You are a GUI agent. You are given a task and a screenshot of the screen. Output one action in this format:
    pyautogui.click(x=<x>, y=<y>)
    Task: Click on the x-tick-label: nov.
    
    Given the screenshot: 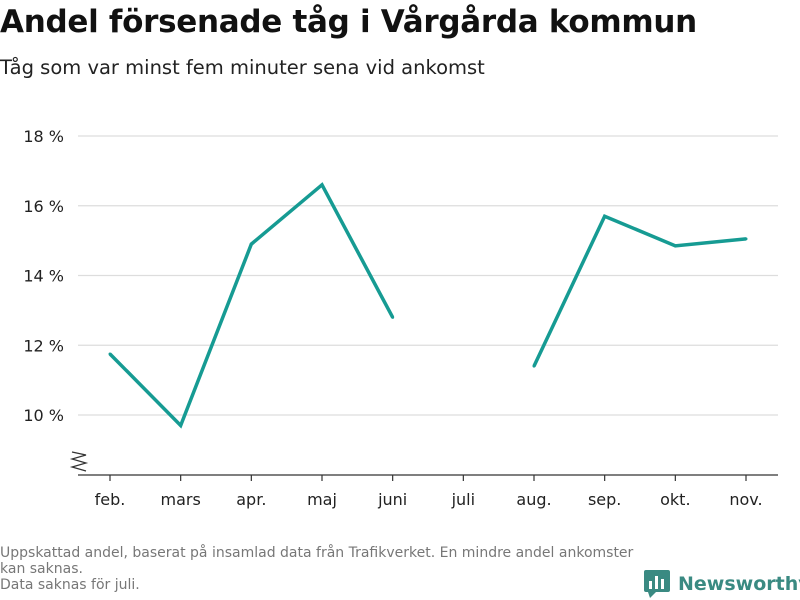 What is the action you would take?
    pyautogui.click(x=745, y=499)
    